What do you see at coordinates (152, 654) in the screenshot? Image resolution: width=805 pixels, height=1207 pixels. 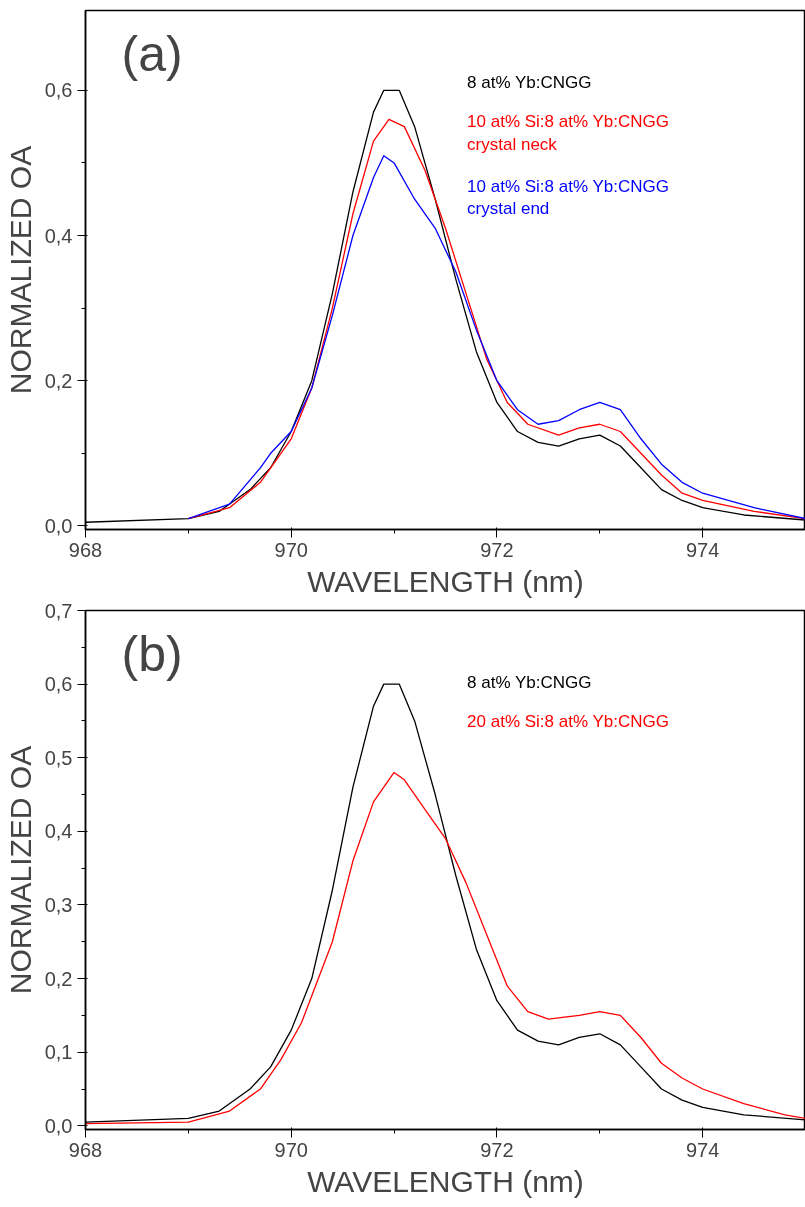 I see `annotation: (b)` at bounding box center [152, 654].